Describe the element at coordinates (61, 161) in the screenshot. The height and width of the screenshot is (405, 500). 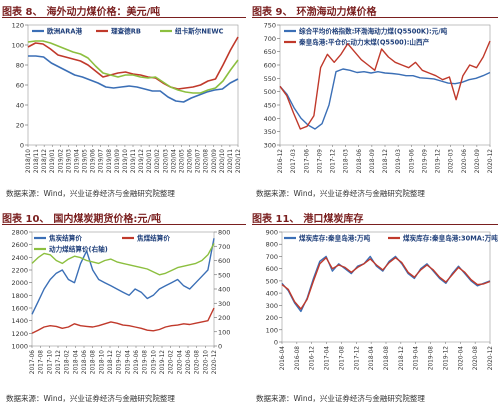
I see `x-tick-label: 2019/02` at that location.